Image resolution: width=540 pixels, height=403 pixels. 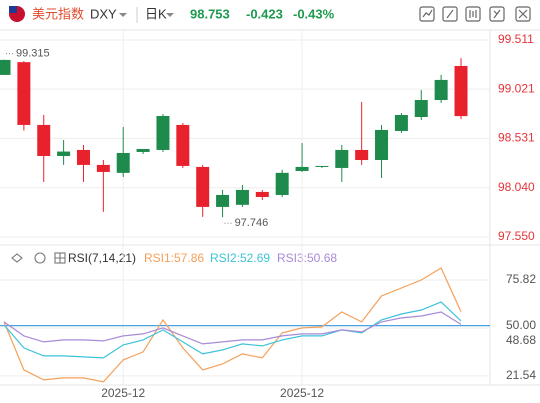 What do you see at coordinates (521, 325) in the screenshot?
I see `y-tick-label: 50.00` at bounding box center [521, 325].